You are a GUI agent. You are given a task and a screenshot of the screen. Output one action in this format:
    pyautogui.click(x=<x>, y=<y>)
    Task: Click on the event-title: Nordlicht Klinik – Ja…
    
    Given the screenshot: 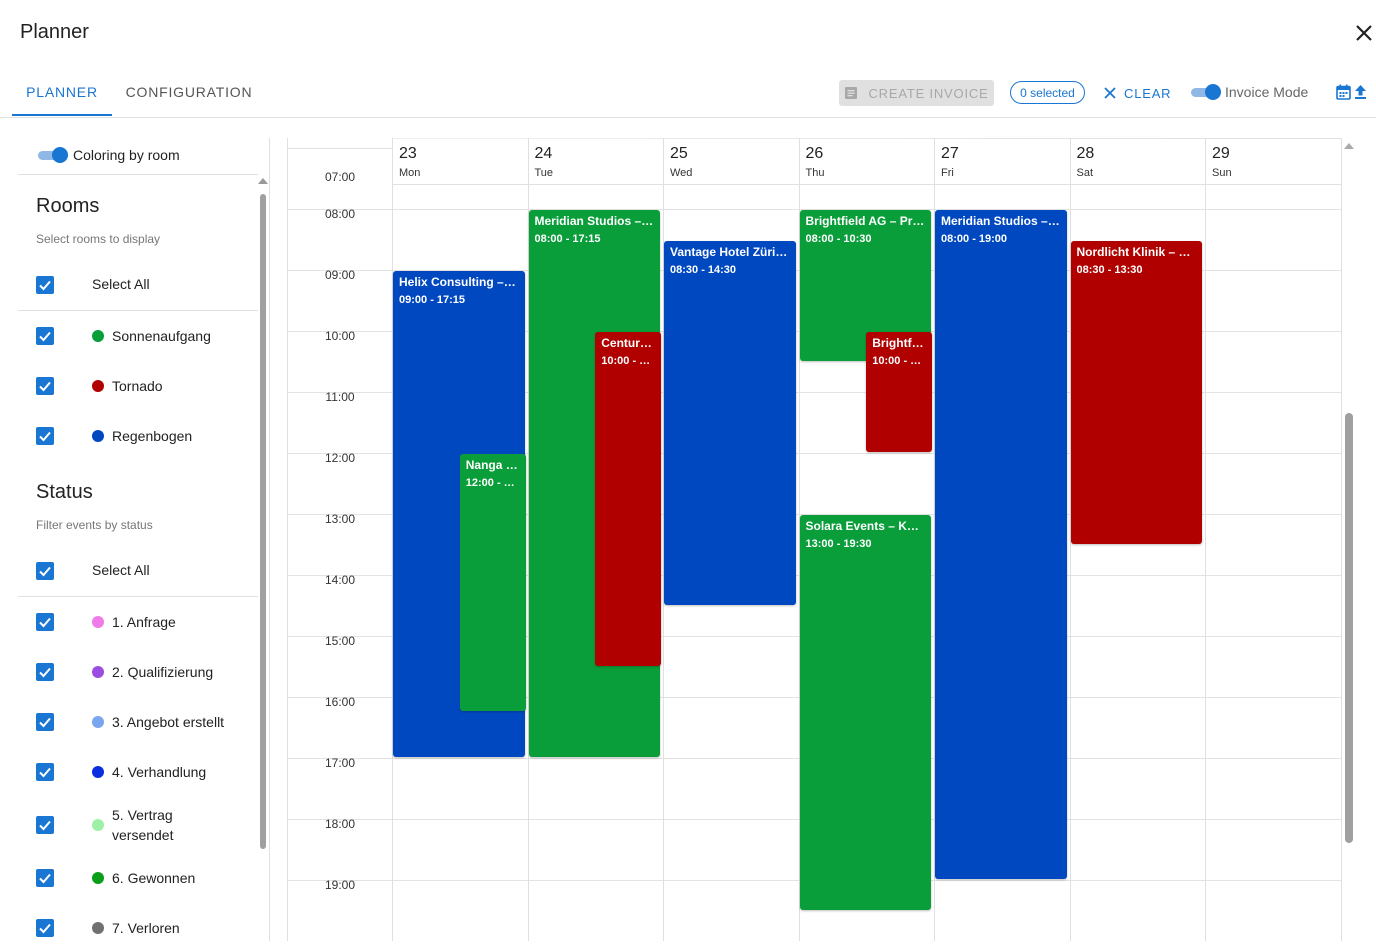 What is the action you would take?
    pyautogui.click(x=1136, y=251)
    